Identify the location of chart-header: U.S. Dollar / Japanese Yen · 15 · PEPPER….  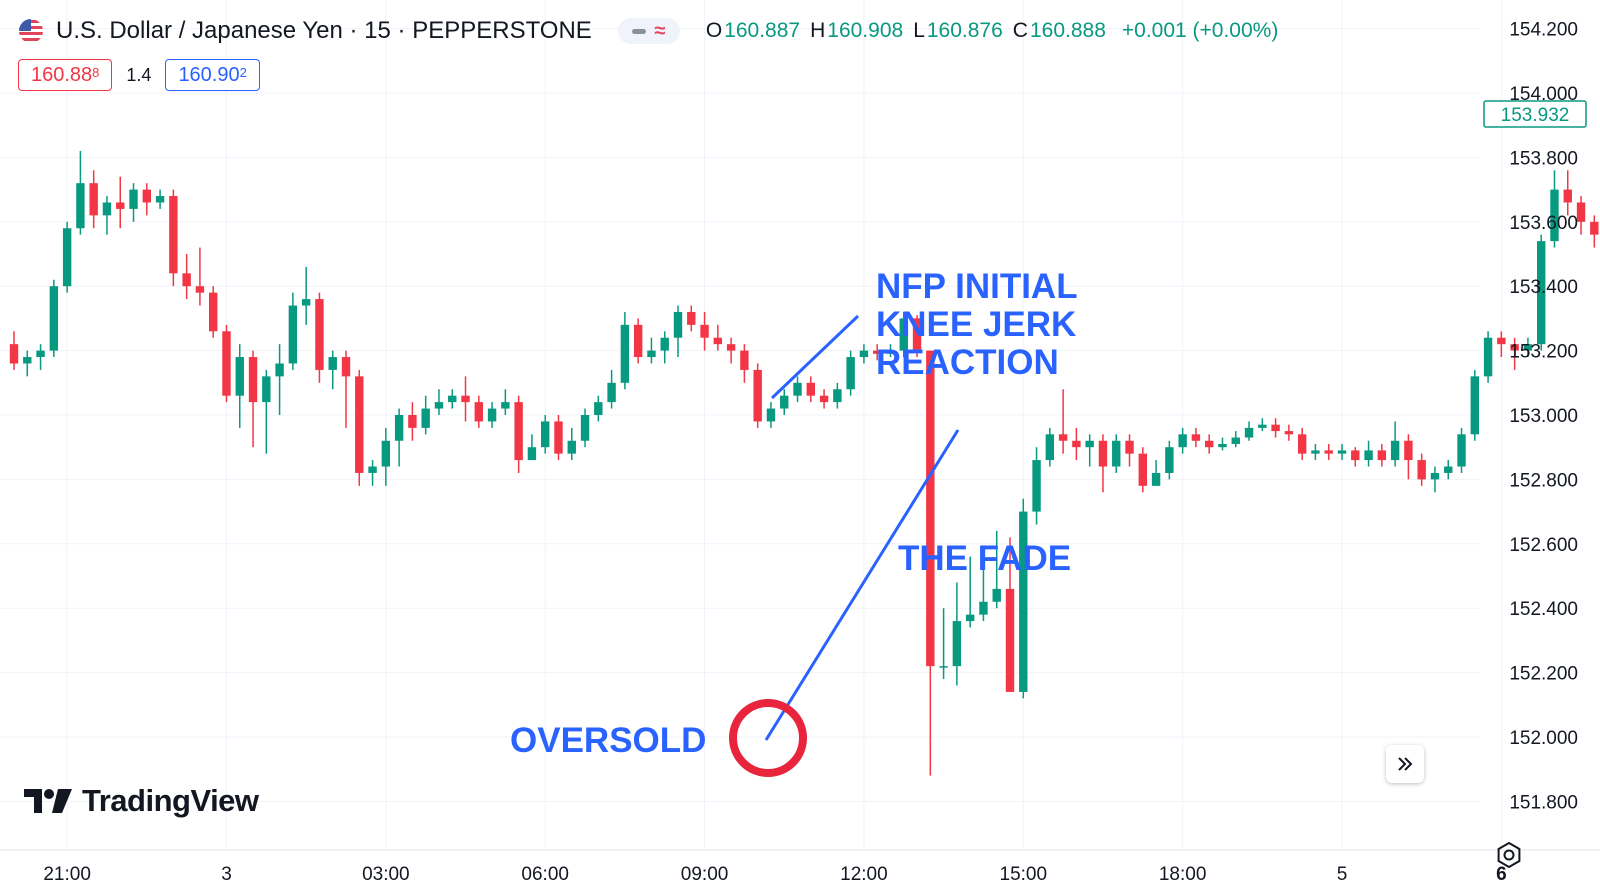
(648, 31).